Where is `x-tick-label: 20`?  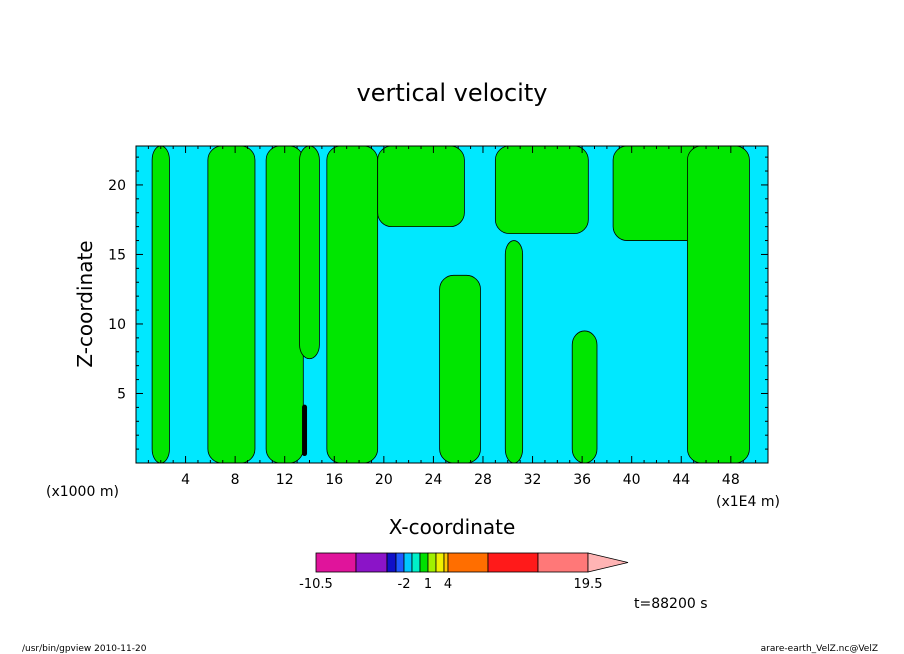
x-tick-label: 20 is located at coordinates (384, 480).